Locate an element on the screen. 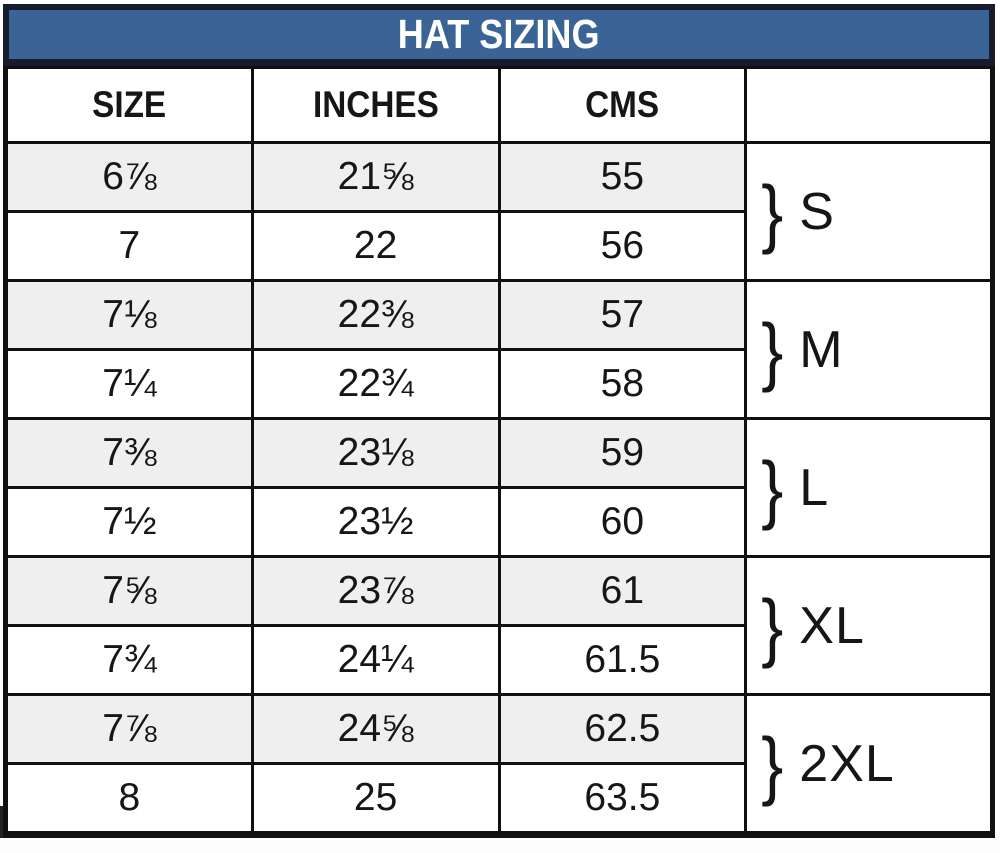 This screenshot has height=853, width=1000. cms-cell: 59 is located at coordinates (622, 453).